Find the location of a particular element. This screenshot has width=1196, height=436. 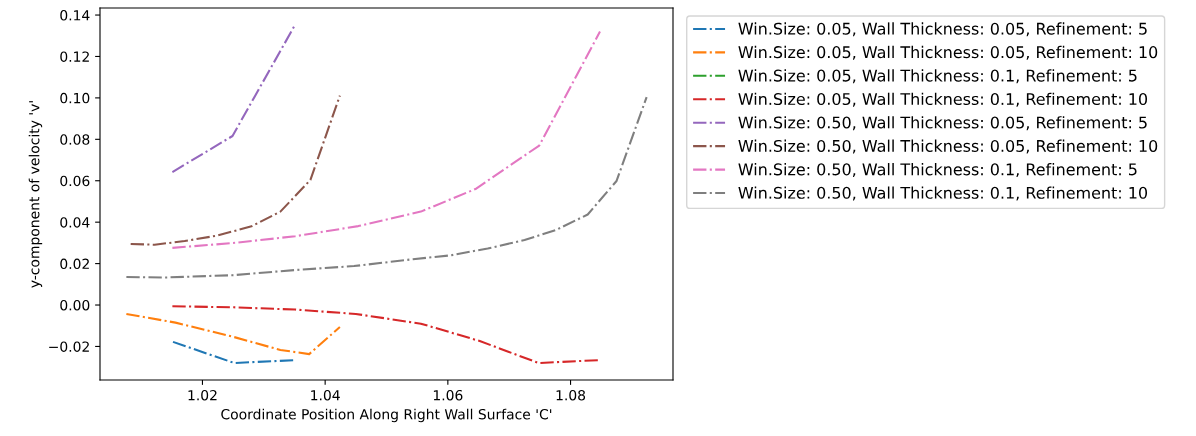

x-tick-label: 1.08 is located at coordinates (571, 395).